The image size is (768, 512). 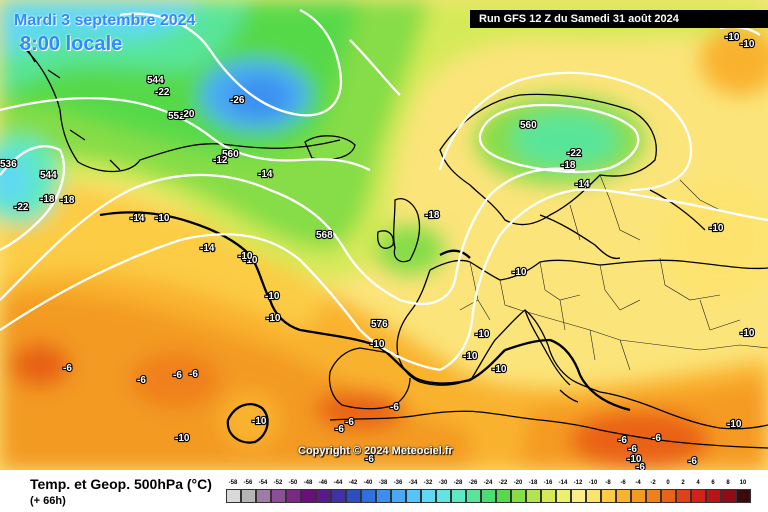 What do you see at coordinates (237, 100) in the screenshot?
I see `temperature-label: -26` at bounding box center [237, 100].